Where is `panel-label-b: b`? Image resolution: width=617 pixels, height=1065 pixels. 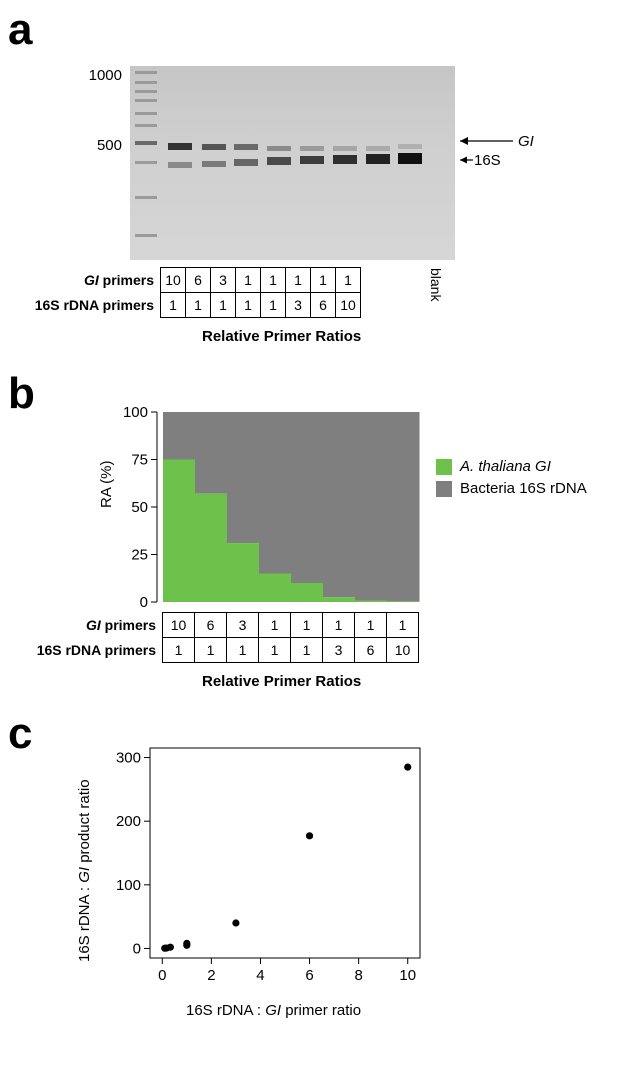
panel-label-b: b is located at coordinates (21, 393).